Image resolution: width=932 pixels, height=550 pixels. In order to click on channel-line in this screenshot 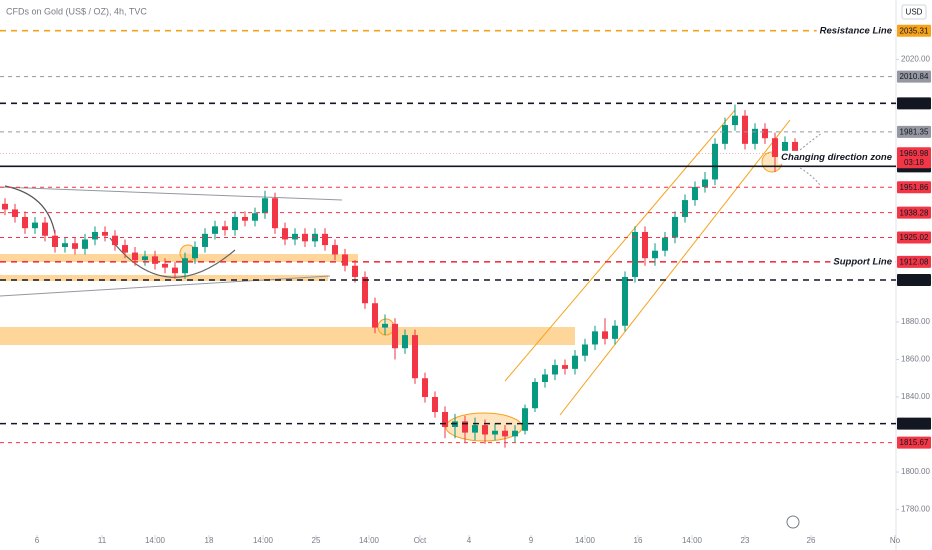, I will do `click(675, 267)`.